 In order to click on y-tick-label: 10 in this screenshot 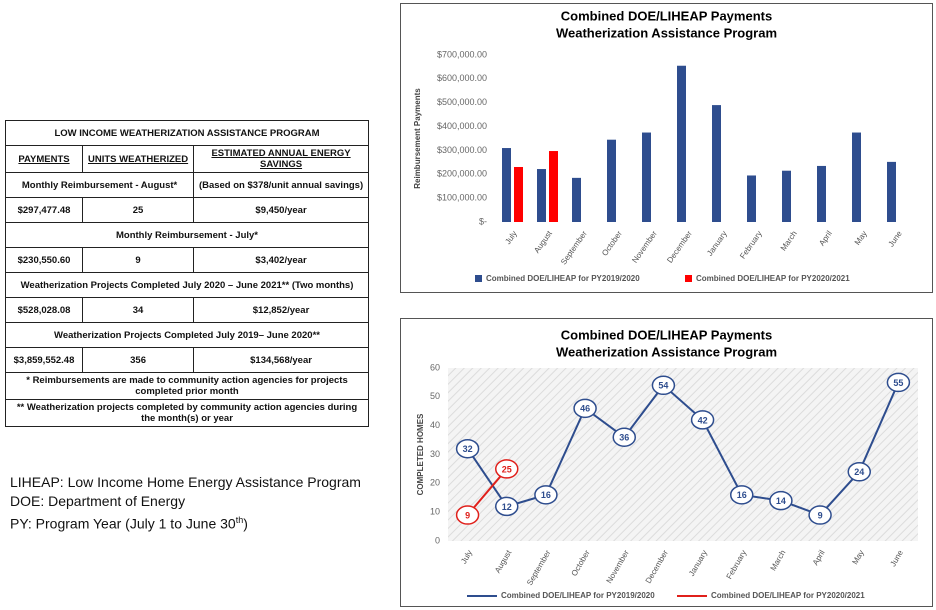, I will do `click(435, 512)`.